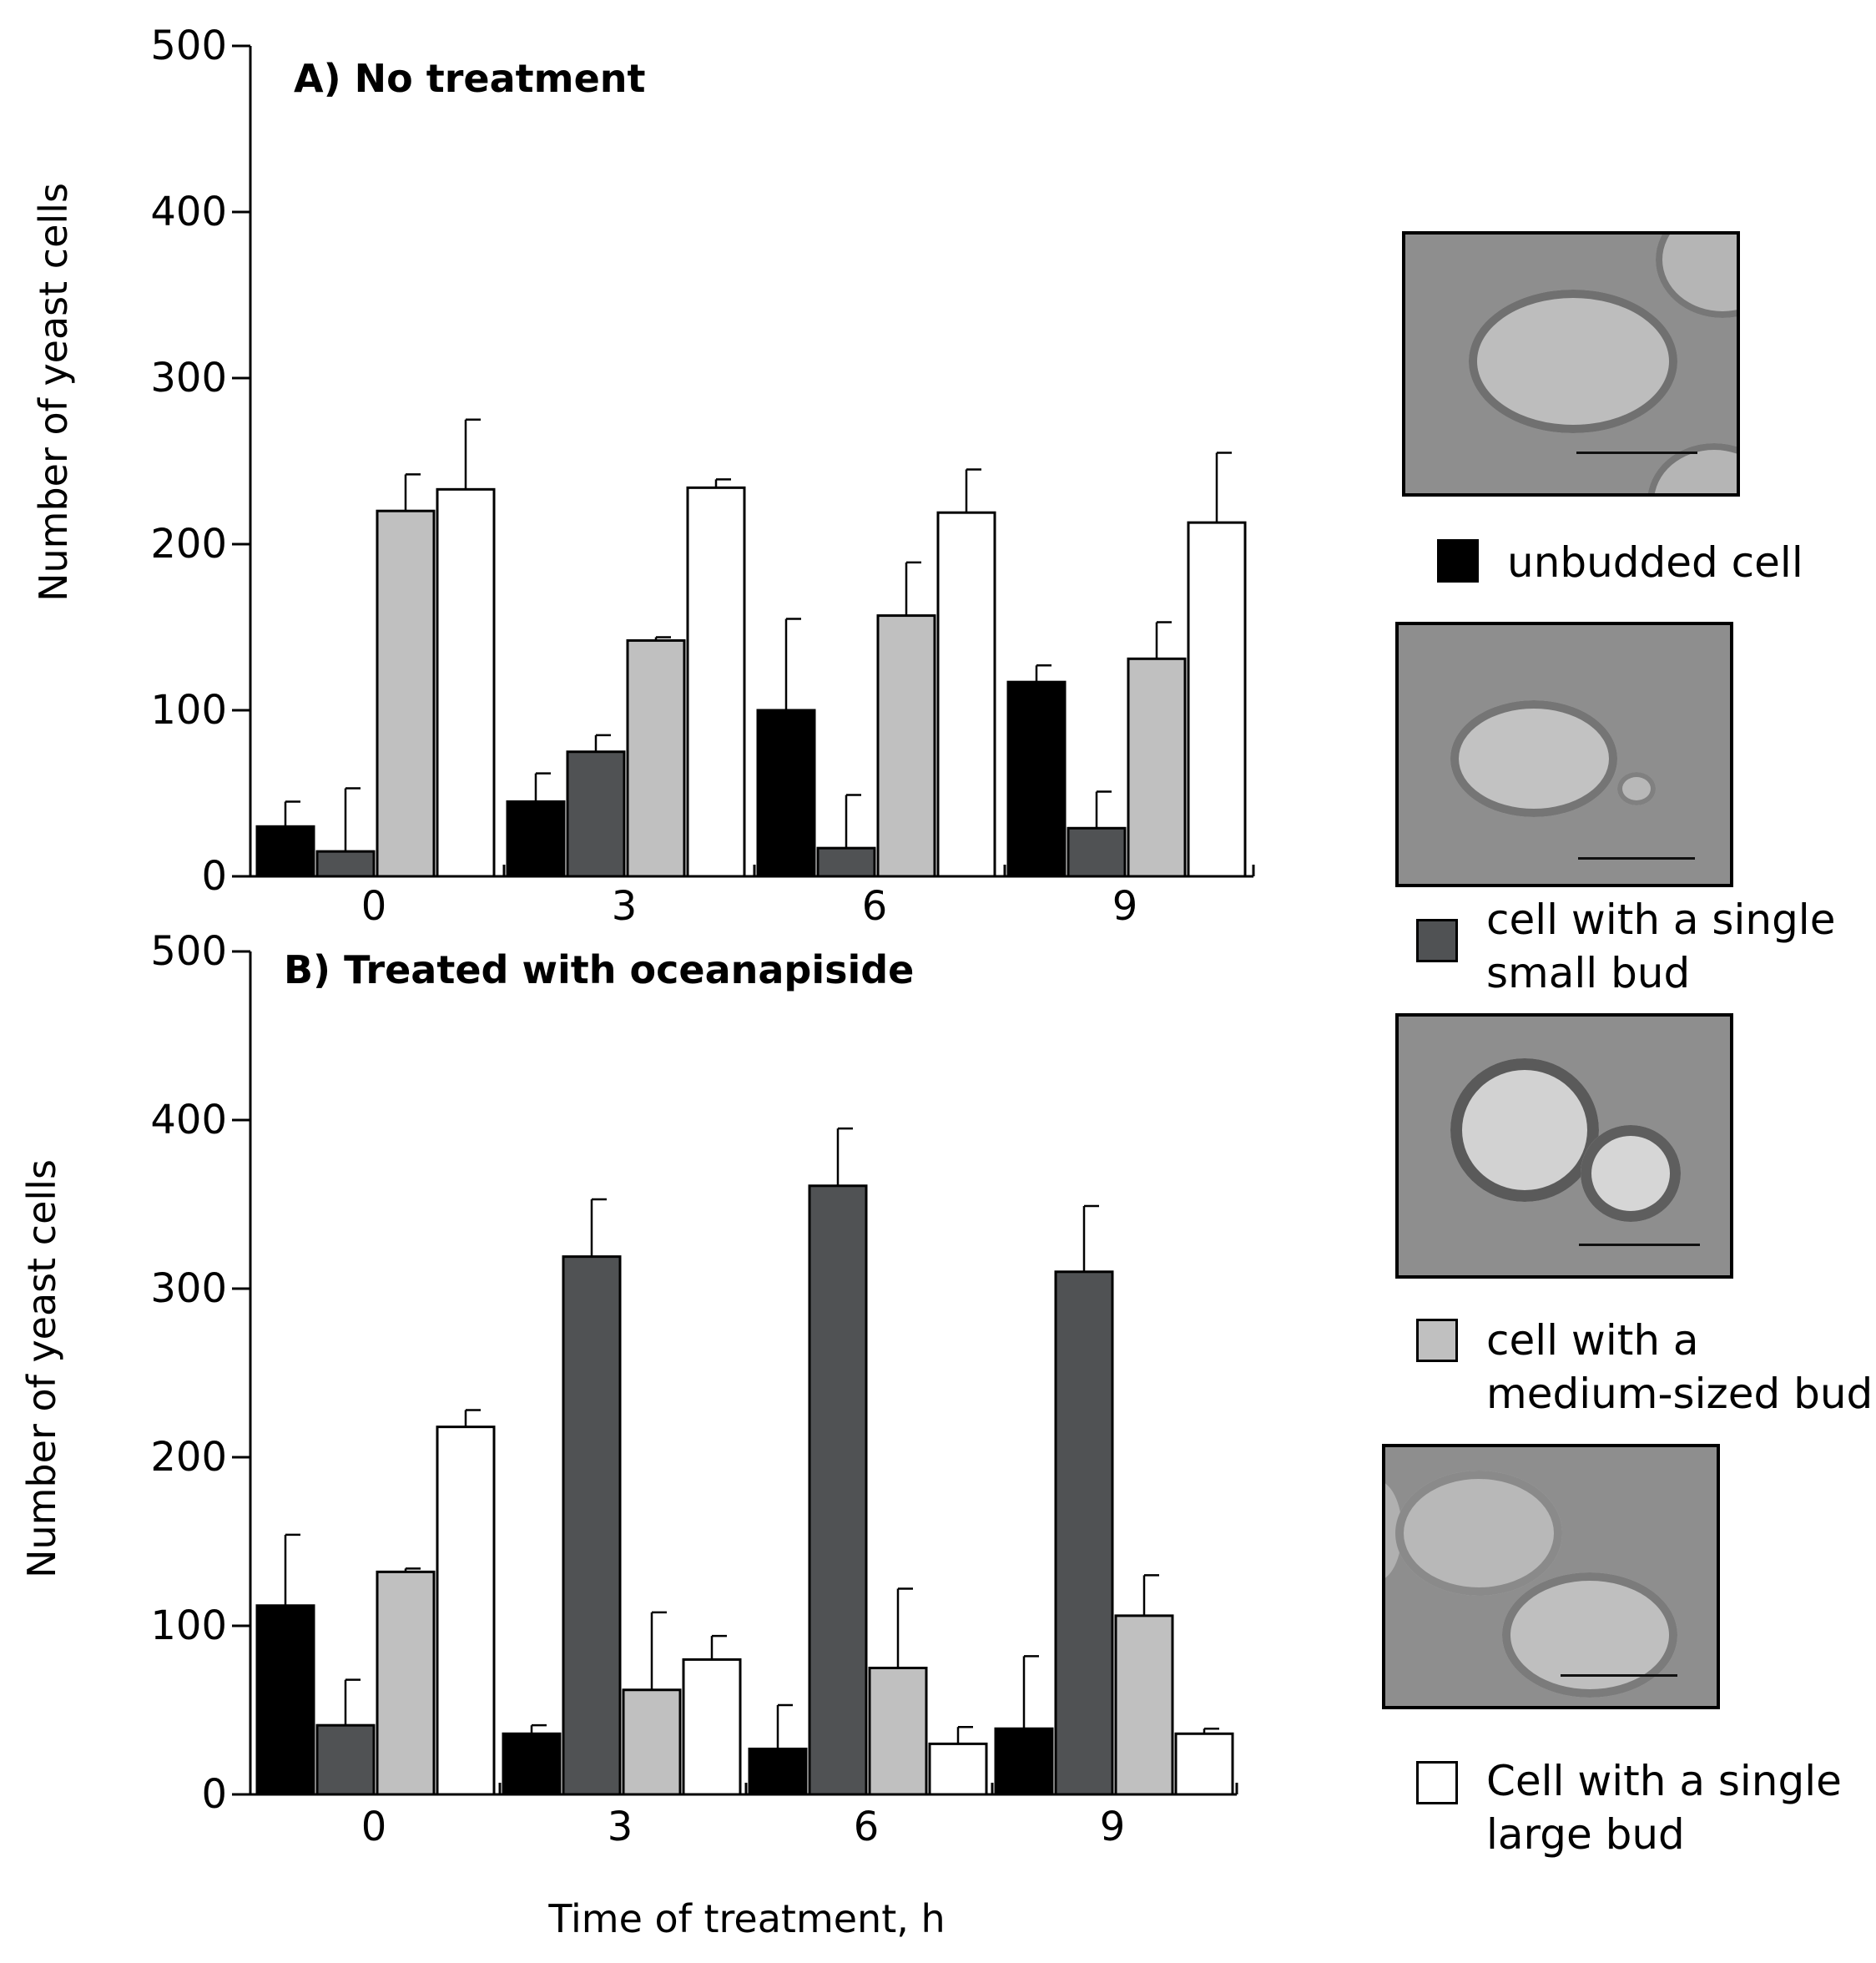  I want to click on legend-line: medium-sized bud, so click(1679, 1394).